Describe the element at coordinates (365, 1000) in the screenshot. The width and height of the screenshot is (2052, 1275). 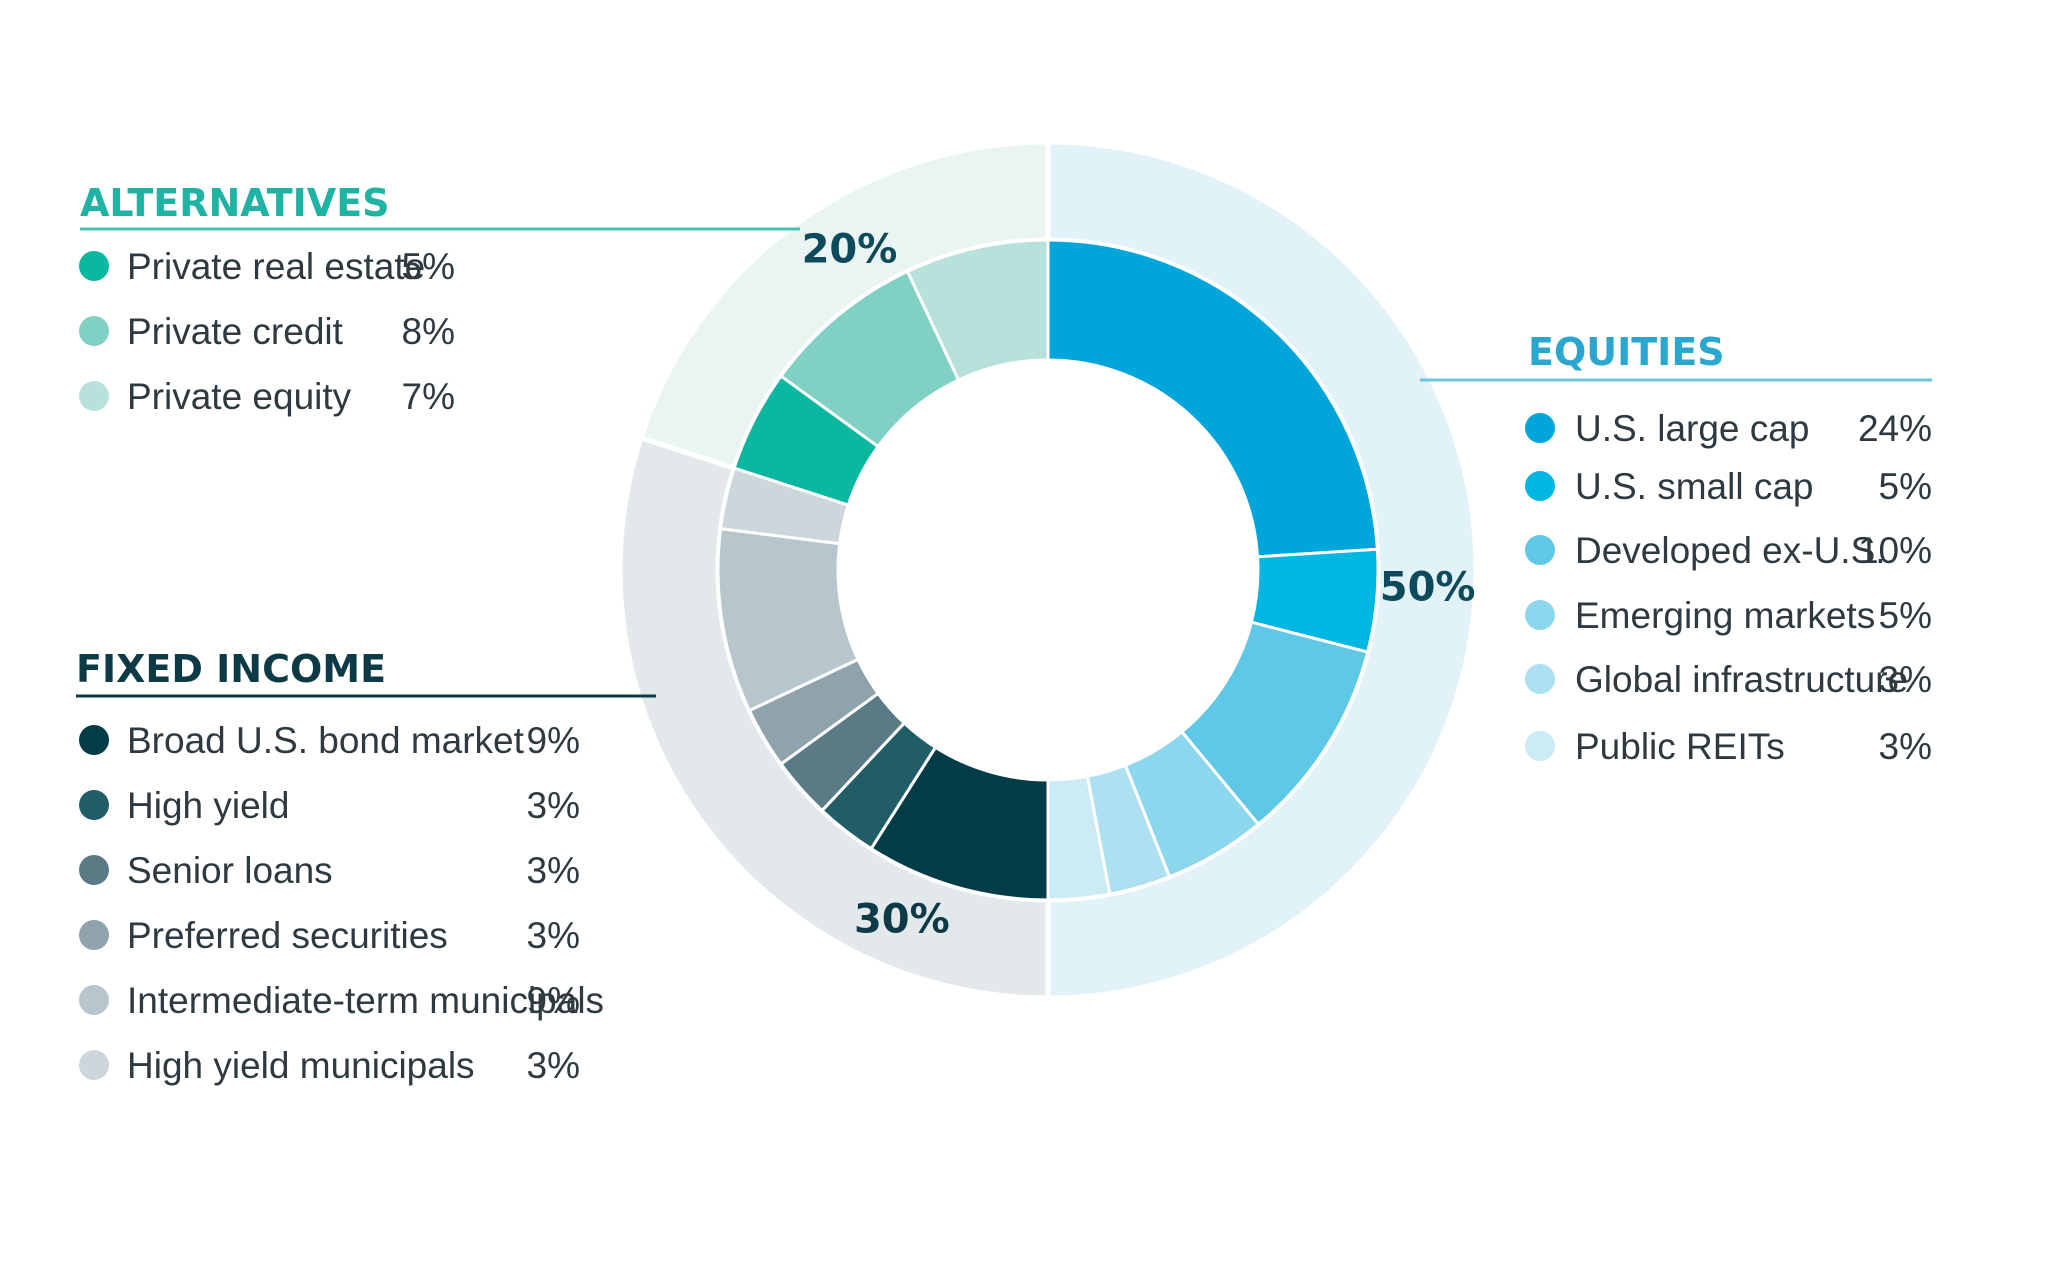
I see `legend-label-intermediate-term-municipals: Intermediate-term municipals` at that location.